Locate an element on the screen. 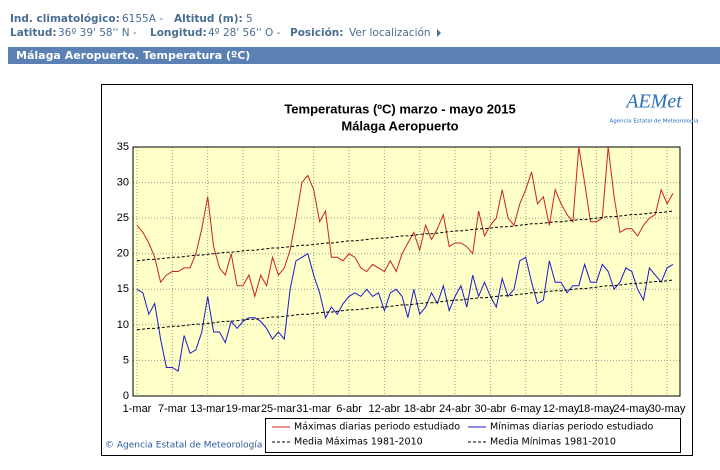 The width and height of the screenshot is (720, 470). legend-label: Máximas diarias periodo estudiado is located at coordinates (377, 427).